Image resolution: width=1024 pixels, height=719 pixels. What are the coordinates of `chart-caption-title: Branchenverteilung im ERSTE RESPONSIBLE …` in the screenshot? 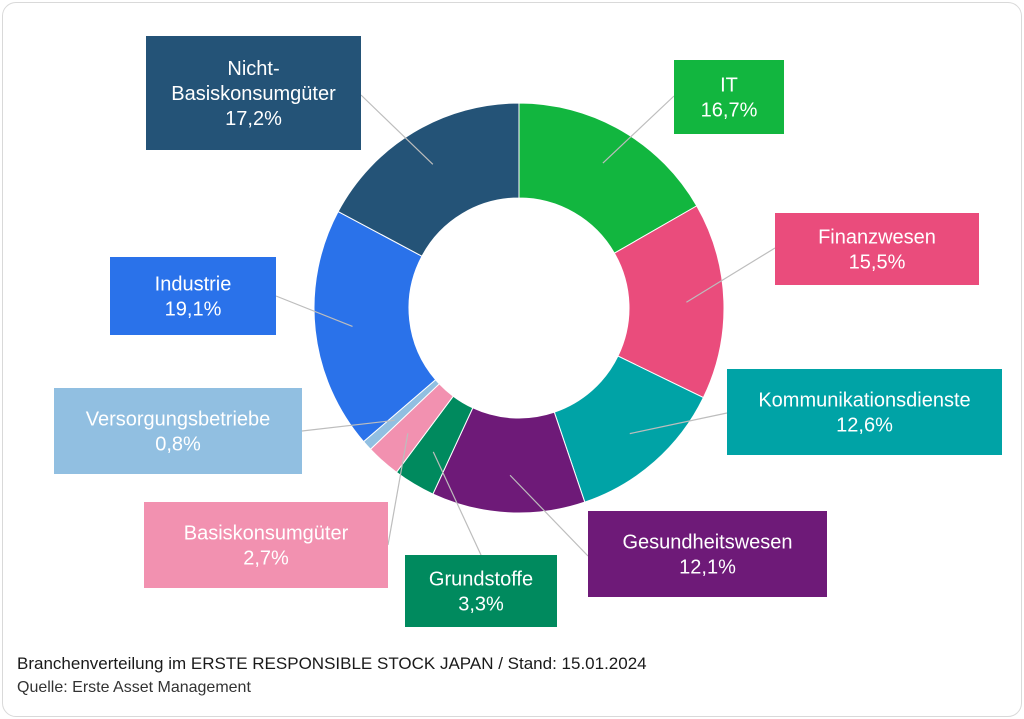 It's located at (332, 663).